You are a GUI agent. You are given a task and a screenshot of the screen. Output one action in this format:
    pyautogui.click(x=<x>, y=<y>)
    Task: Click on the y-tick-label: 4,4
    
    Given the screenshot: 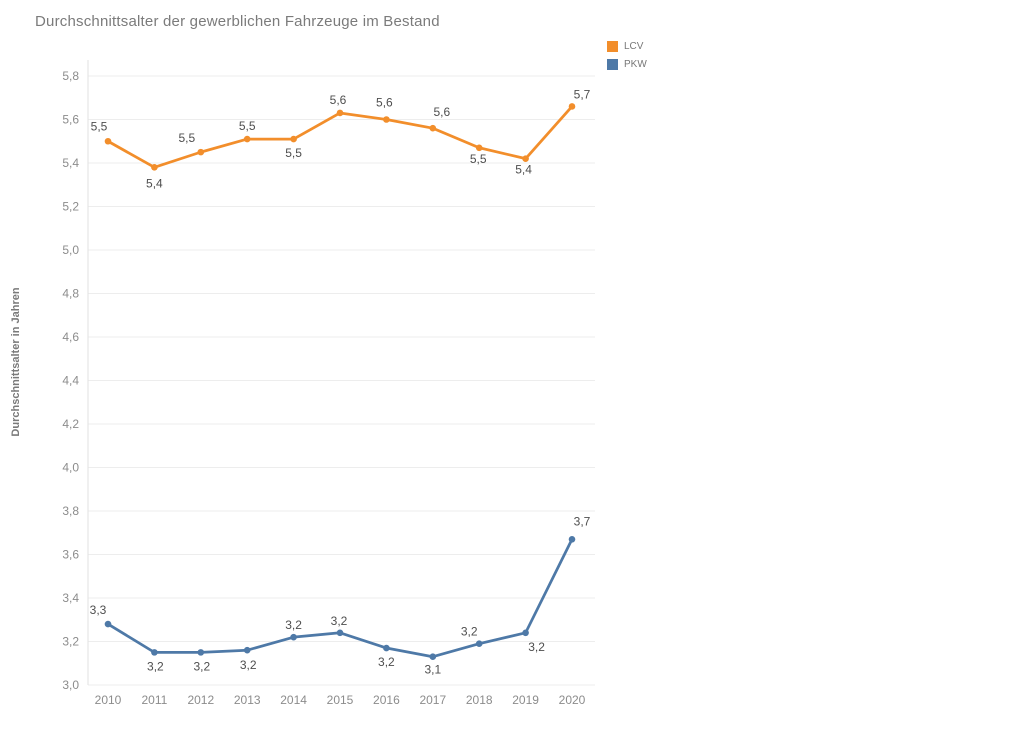 What is the action you would take?
    pyautogui.click(x=70, y=381)
    